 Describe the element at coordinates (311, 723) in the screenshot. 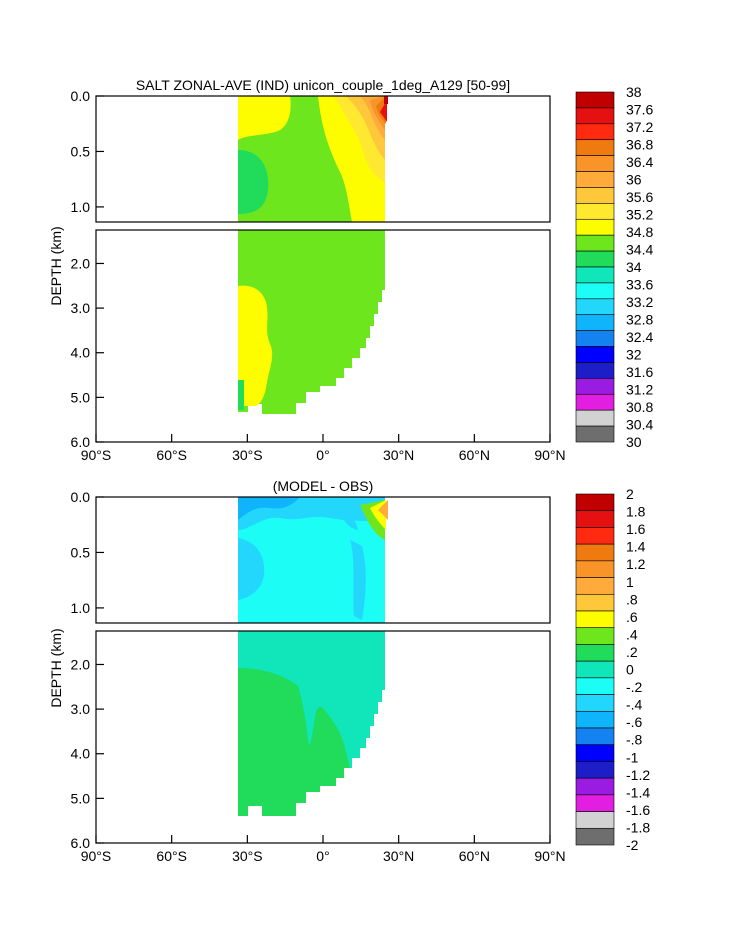

I see `difference-lower-field` at that location.